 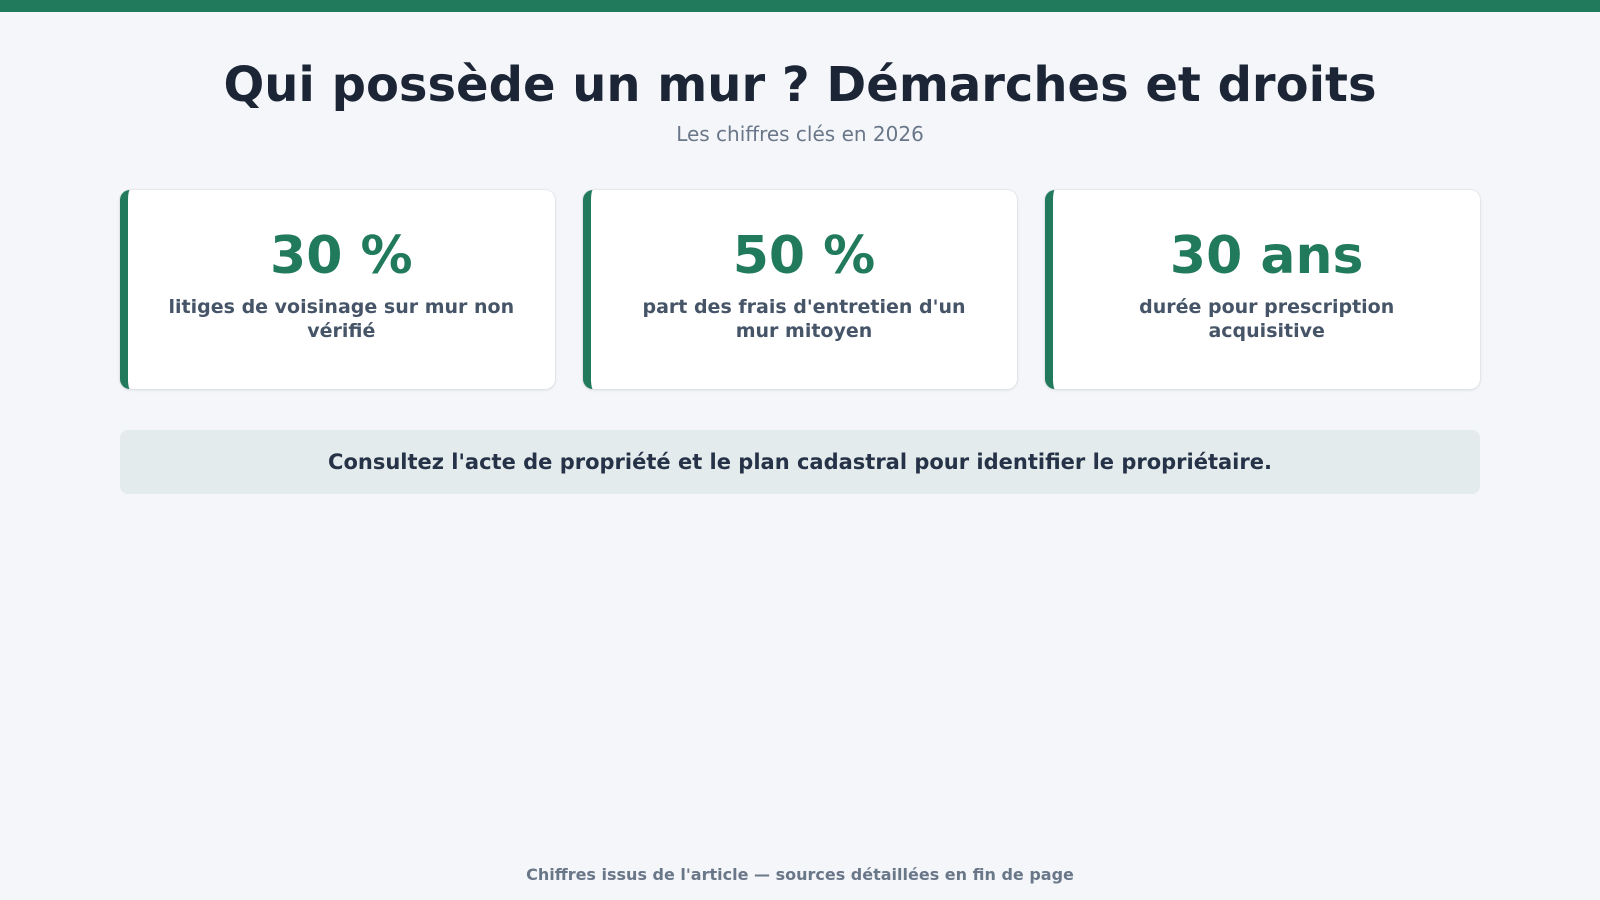 I want to click on stat-label: litiges de voisinage sur mur non vérifié, so click(x=341, y=319).